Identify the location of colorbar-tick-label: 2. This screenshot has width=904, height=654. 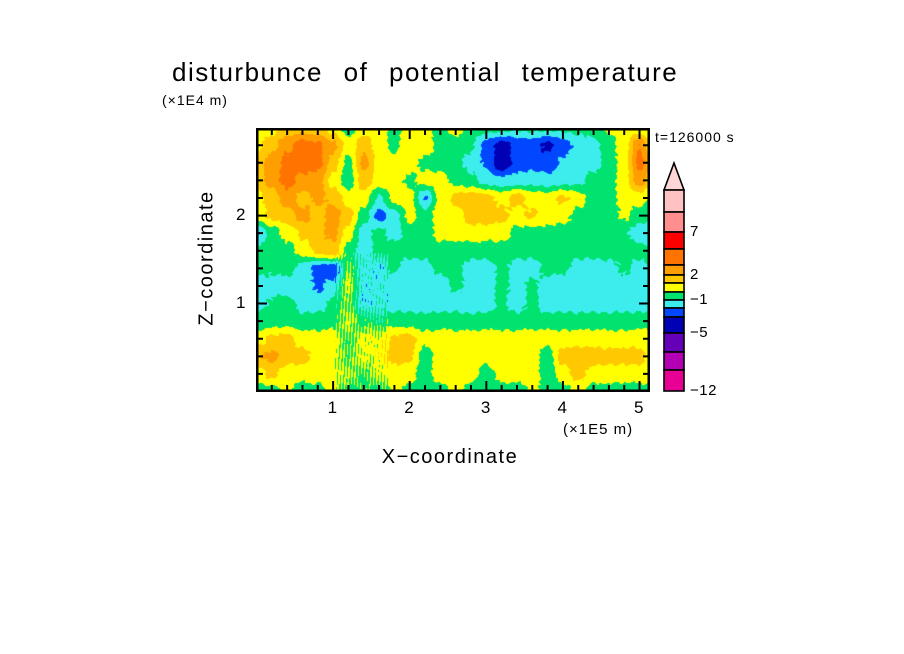
(694, 274).